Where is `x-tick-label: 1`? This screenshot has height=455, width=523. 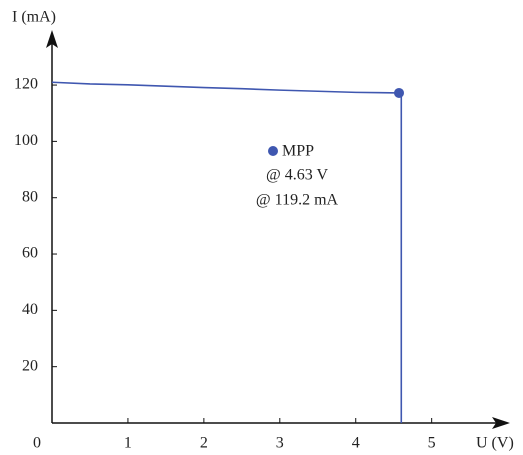
x-tick-label: 1 is located at coordinates (128, 443).